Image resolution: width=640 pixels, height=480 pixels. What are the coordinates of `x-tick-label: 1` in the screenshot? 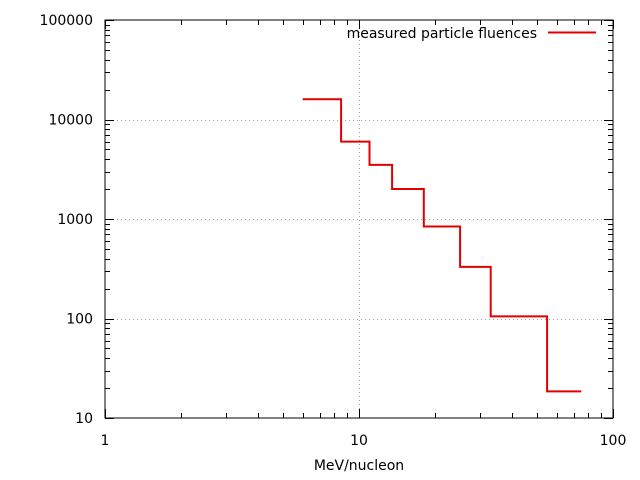 It's located at (105, 441).